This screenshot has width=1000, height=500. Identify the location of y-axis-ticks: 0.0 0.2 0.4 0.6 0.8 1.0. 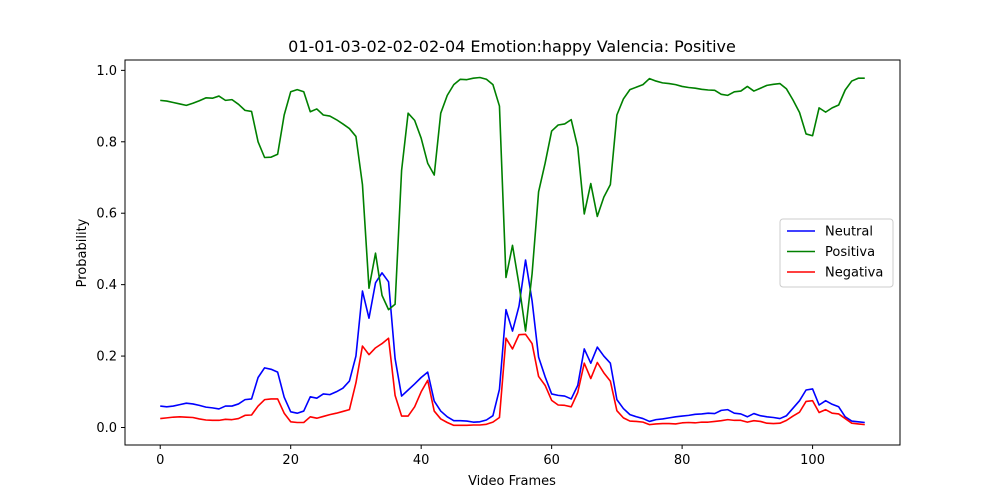
(110, 250).